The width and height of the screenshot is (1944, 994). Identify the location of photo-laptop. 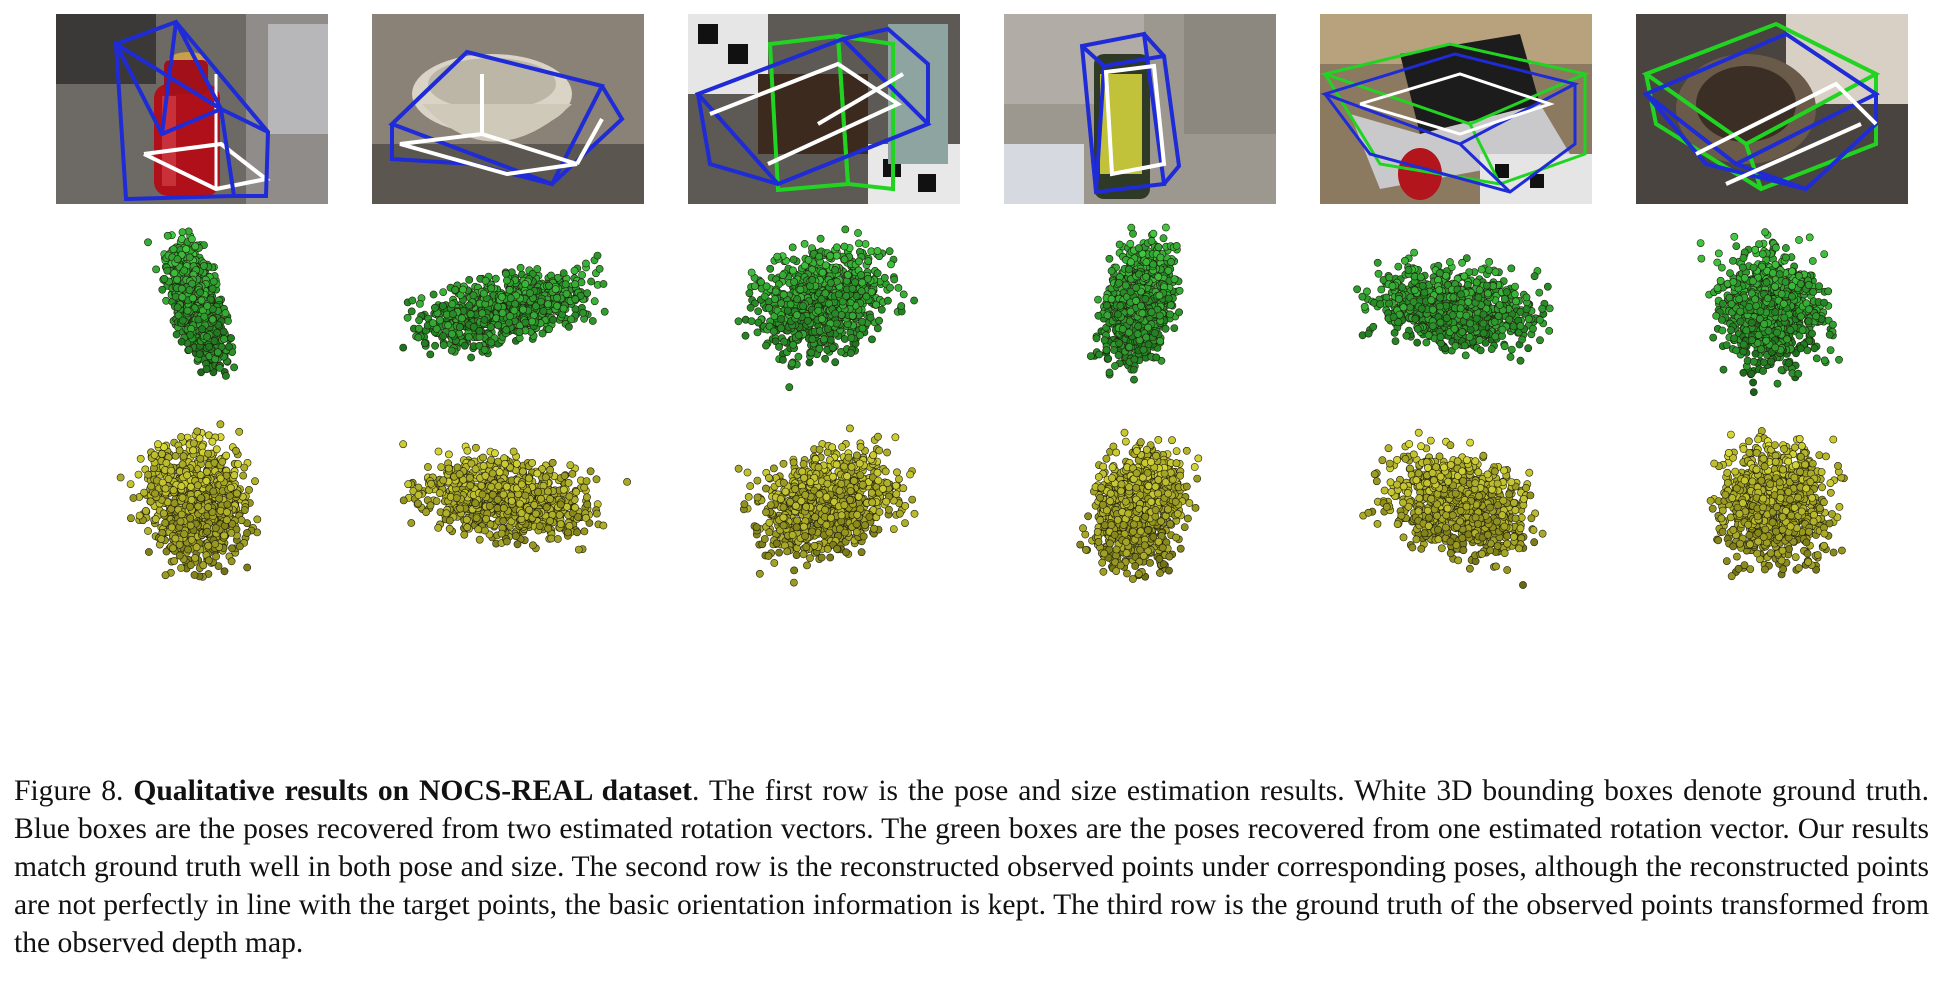
(1456, 109).